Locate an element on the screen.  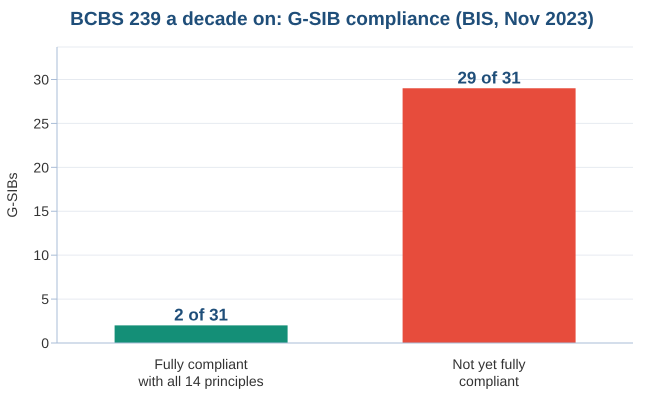
y-tick-label: 0 is located at coordinates (45, 342).